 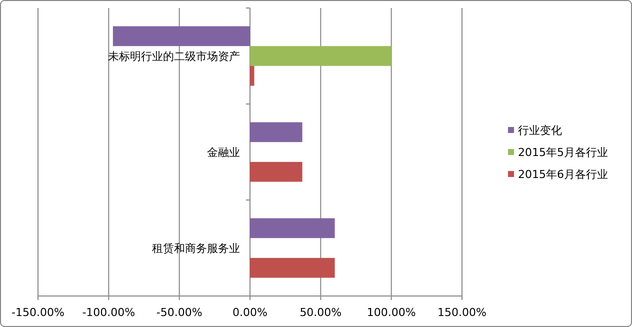 I want to click on x-tick-label: -50.00%, so click(x=179, y=312).